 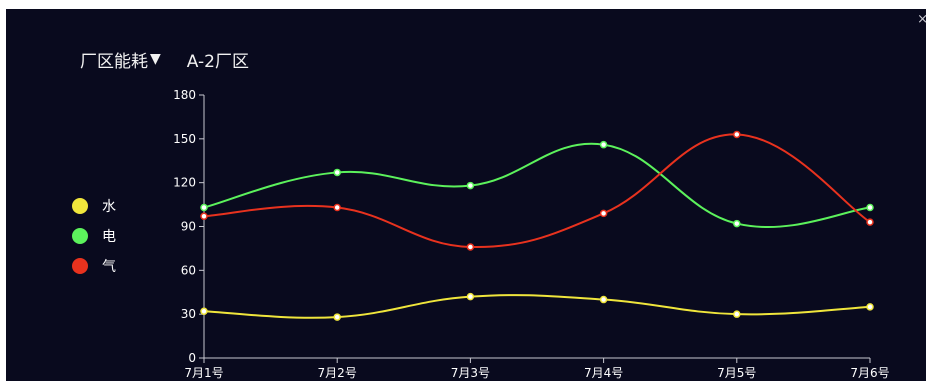 I want to click on y-tick-label: 60, so click(x=188, y=270).